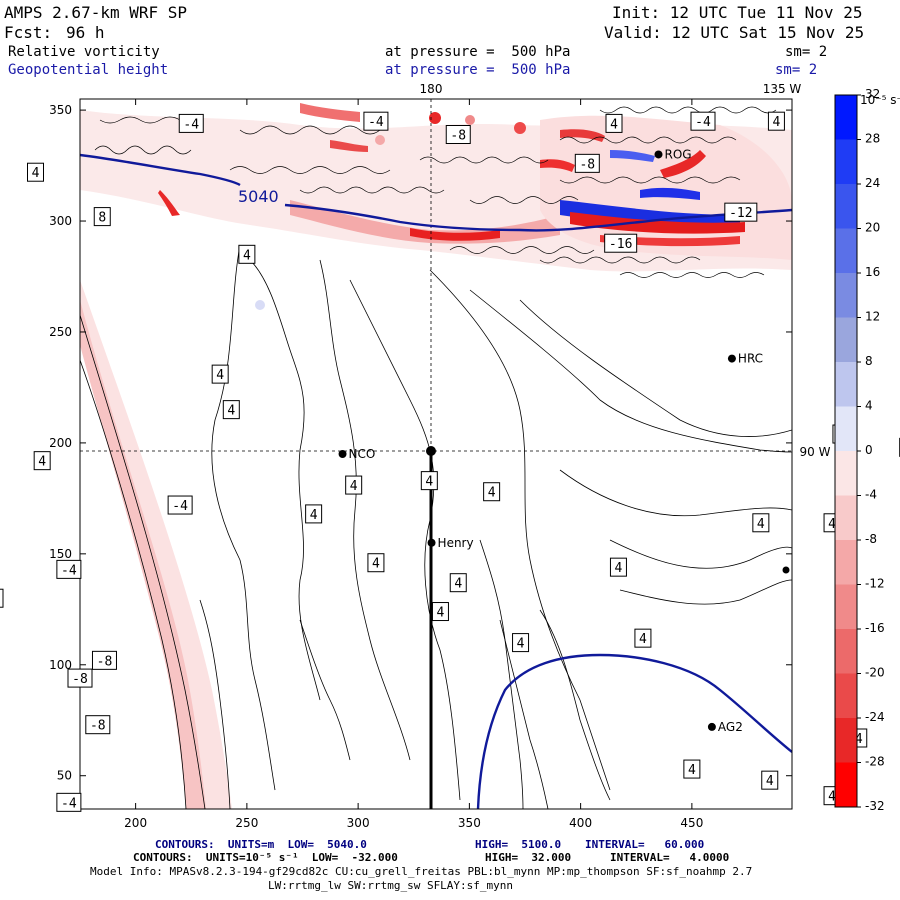 This screenshot has width=900, height=900. I want to click on y-tick-label: 50, so click(64, 776).